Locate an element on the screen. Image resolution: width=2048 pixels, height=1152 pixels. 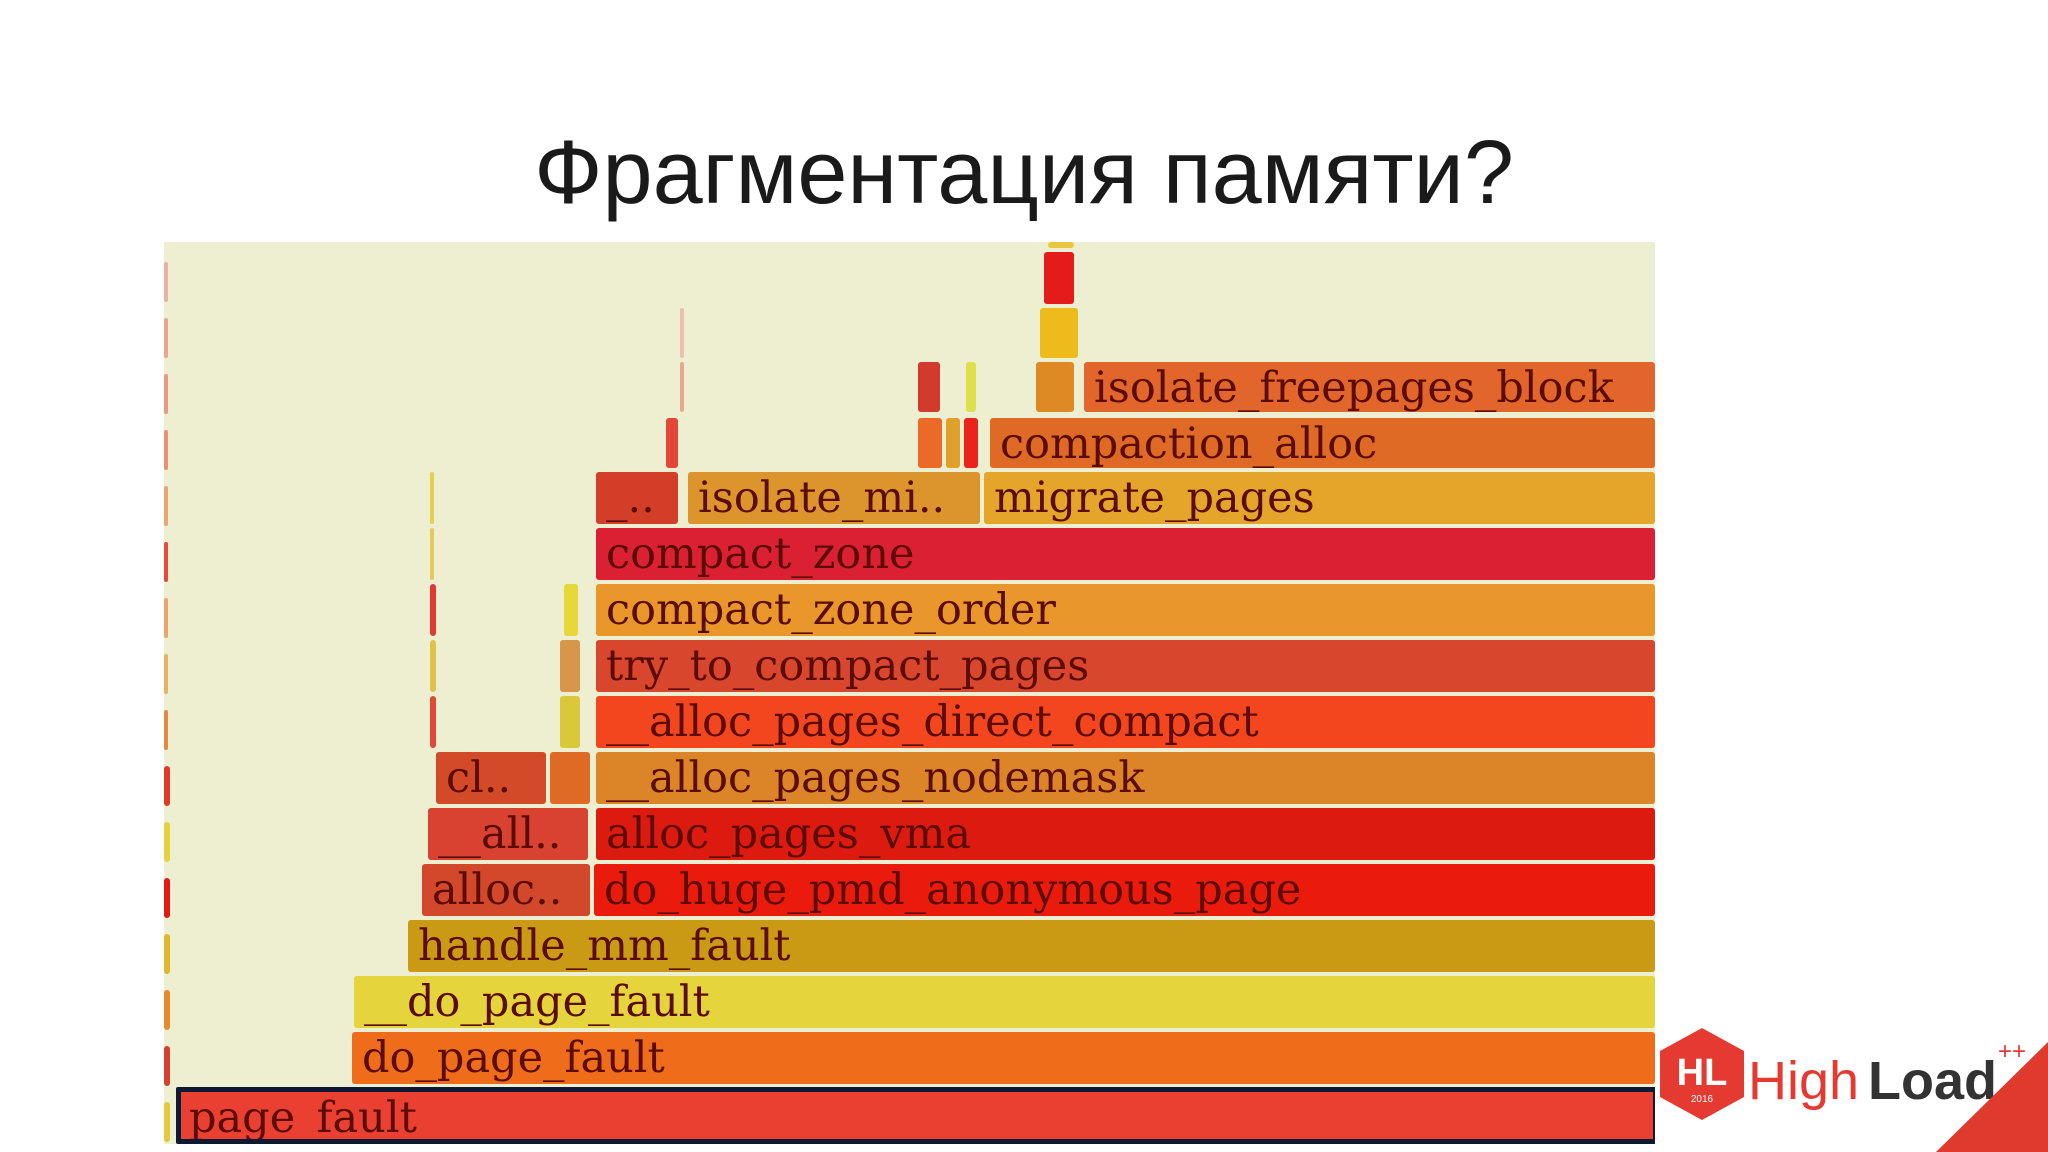
frame-label: isolate_freepages_block is located at coordinates (1354, 387).